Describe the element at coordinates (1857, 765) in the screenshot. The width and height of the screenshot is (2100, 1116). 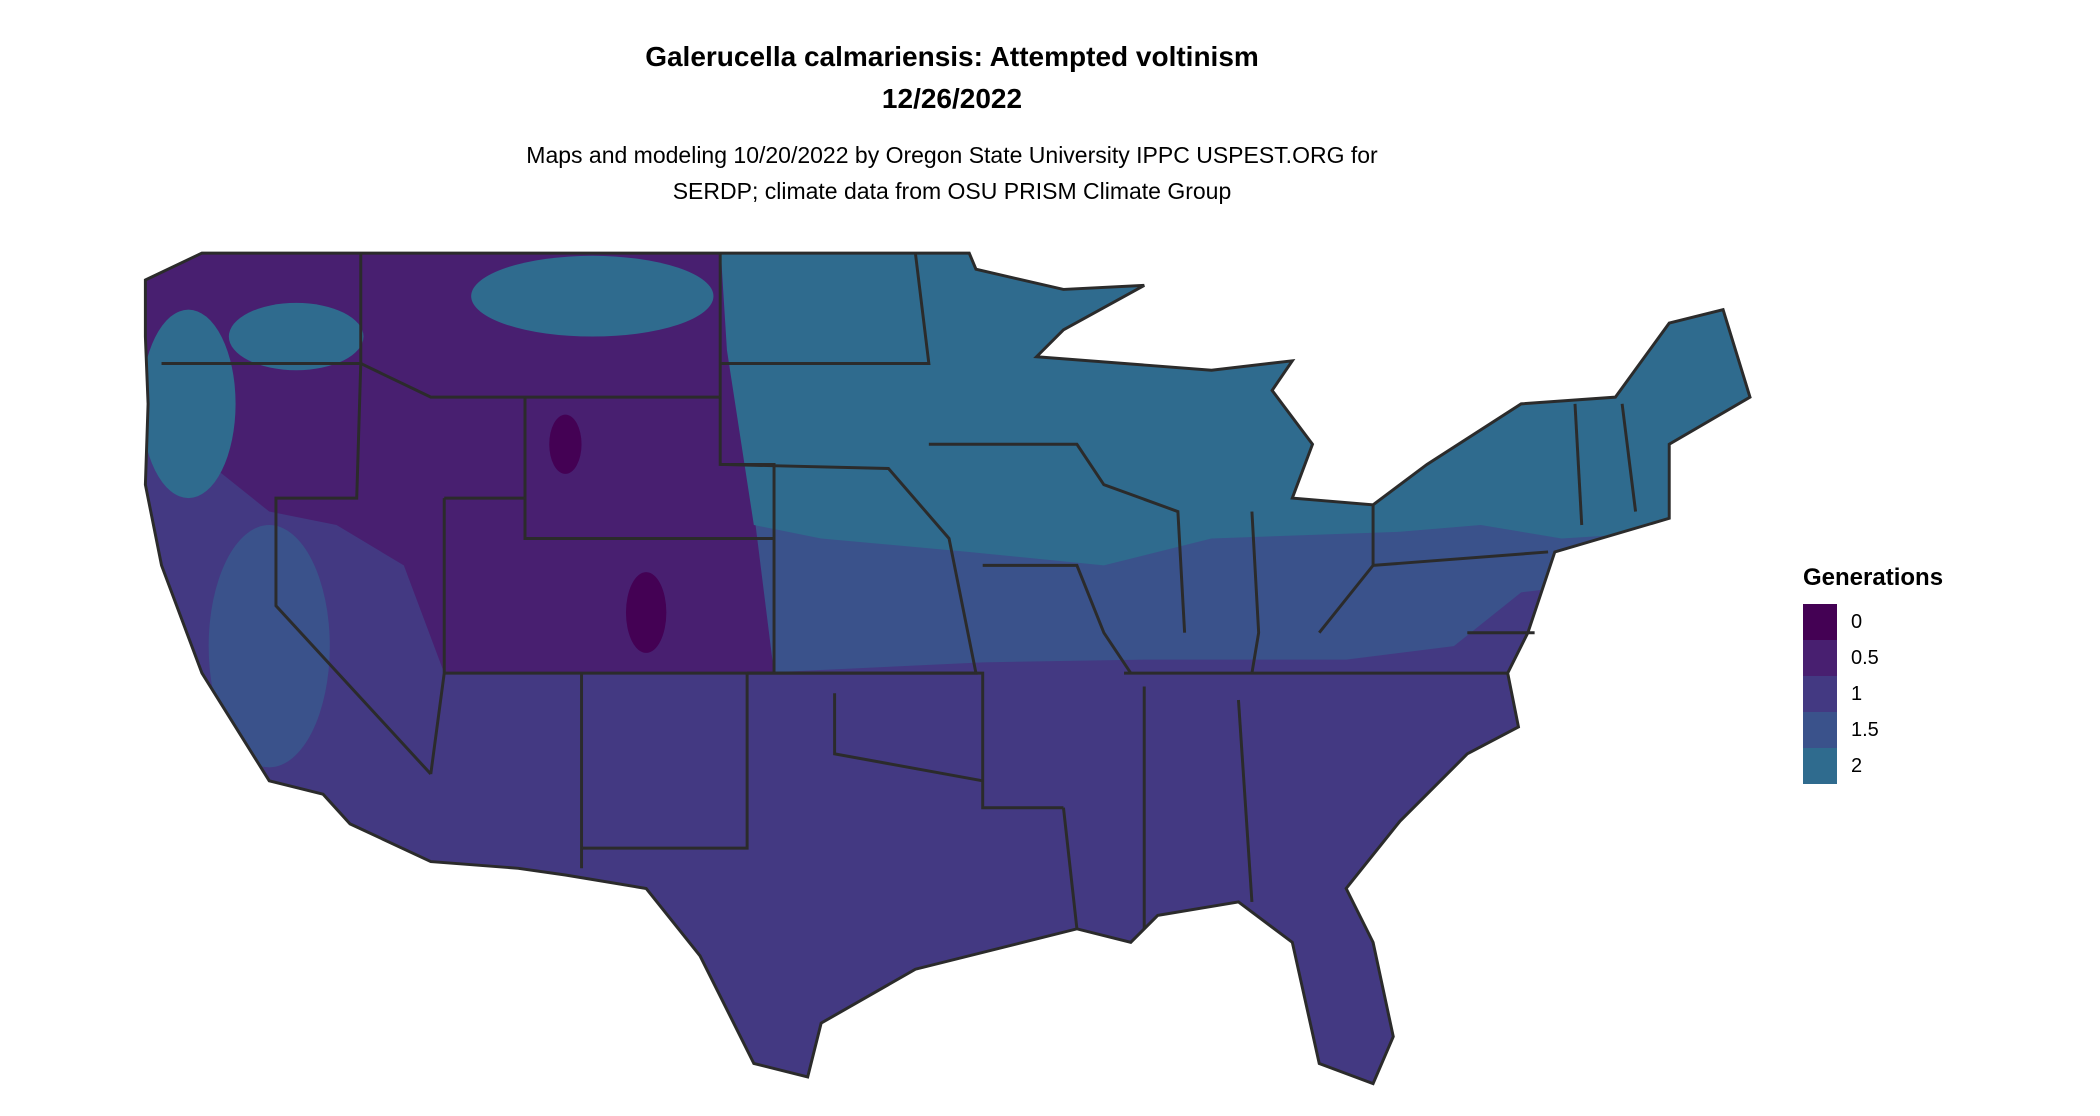
I see `legend-label: 2` at that location.